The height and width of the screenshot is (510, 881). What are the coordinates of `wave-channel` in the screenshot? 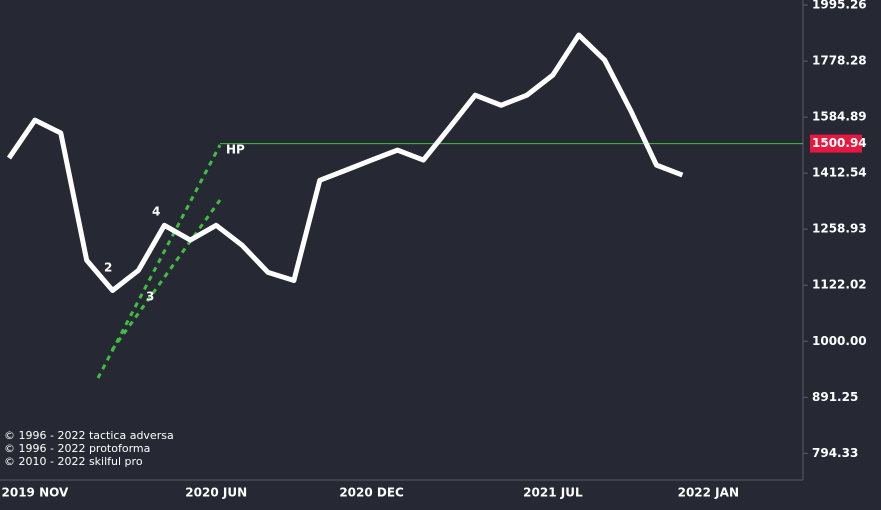 It's located at (159, 261).